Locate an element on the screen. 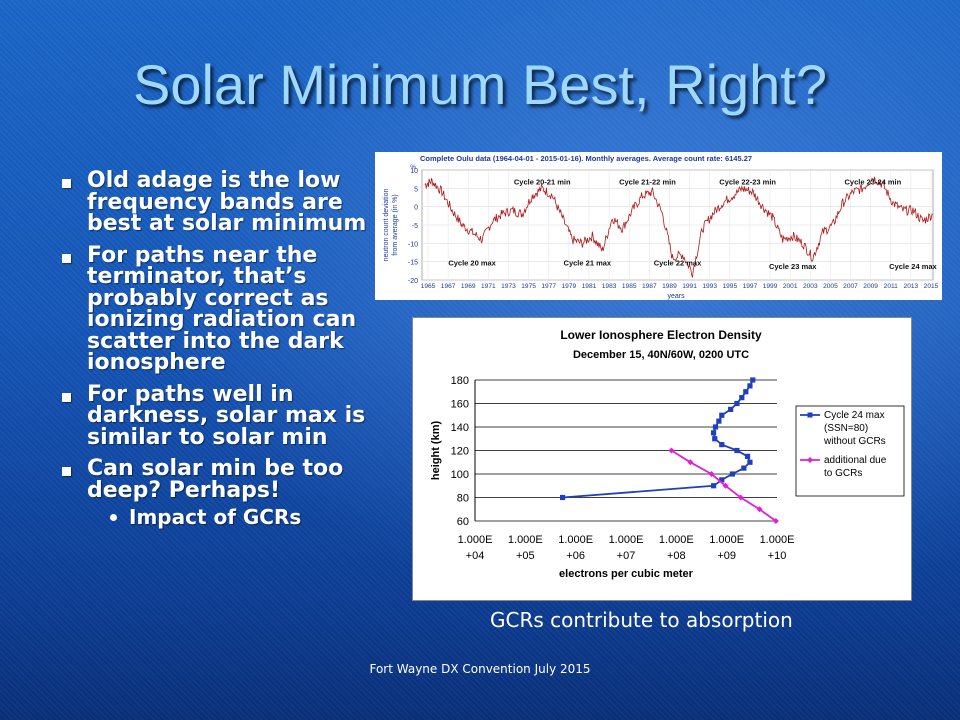 The width and height of the screenshot is (960, 720). sub-bullet-item: Impact of GCRs is located at coordinates (244, 517).